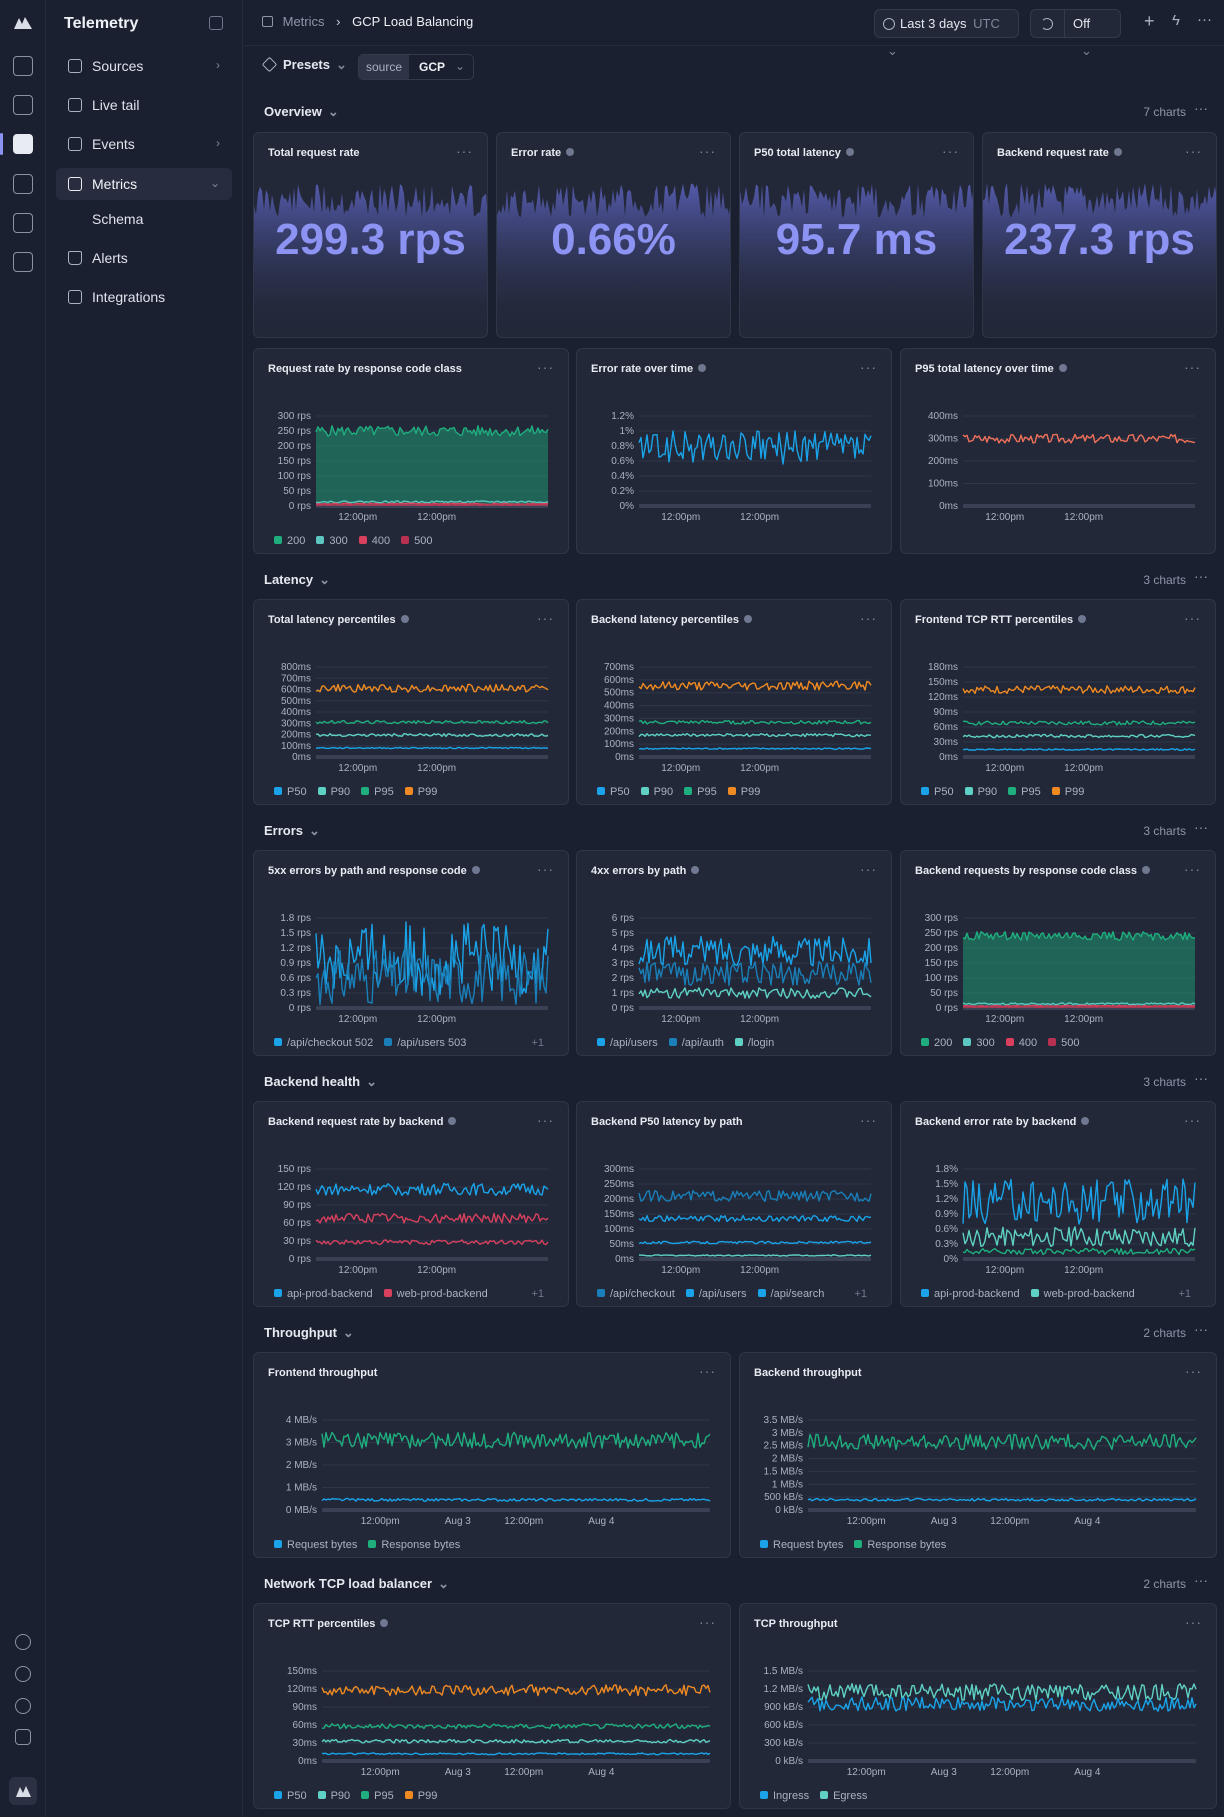  What do you see at coordinates (970, 1294) in the screenshot?
I see `legend-item: api-prod-backend` at bounding box center [970, 1294].